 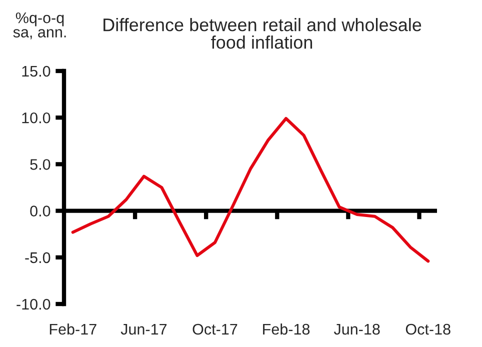 What do you see at coordinates (37, 258) in the screenshot?
I see `y-tick-label: -5.0` at bounding box center [37, 258].